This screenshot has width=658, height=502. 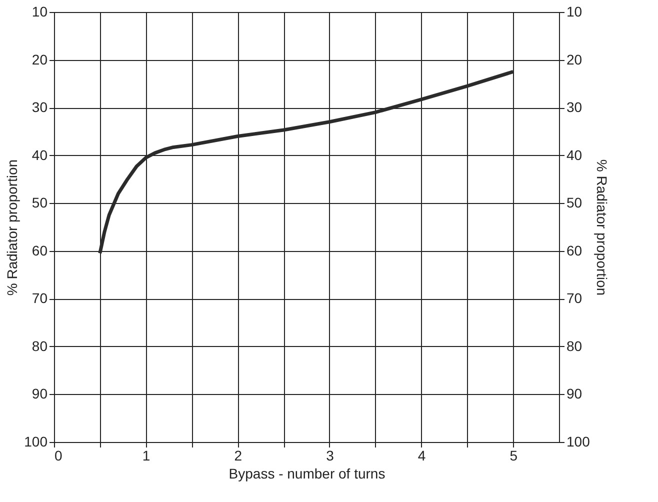 I want to click on y-tick-label: 40, so click(x=40, y=154).